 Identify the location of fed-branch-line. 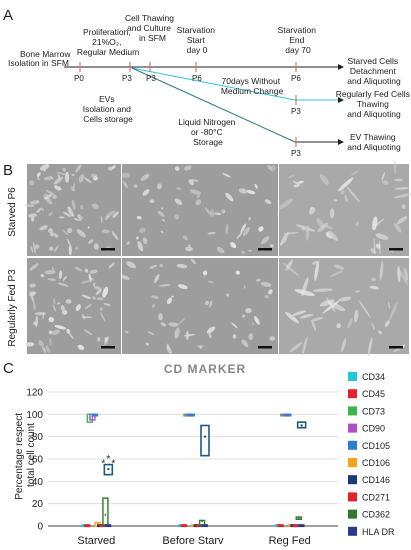
(213, 84).